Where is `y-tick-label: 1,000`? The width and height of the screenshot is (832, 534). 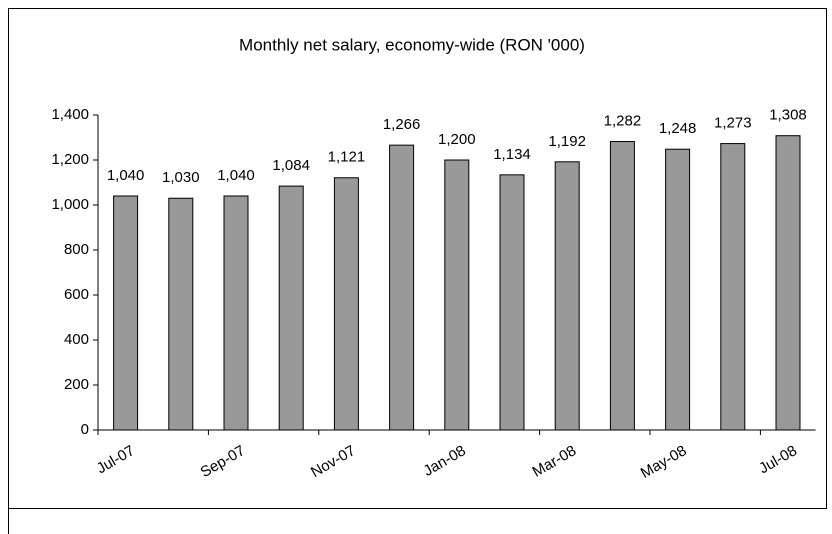
y-tick-label: 1,000 is located at coordinates (70, 204).